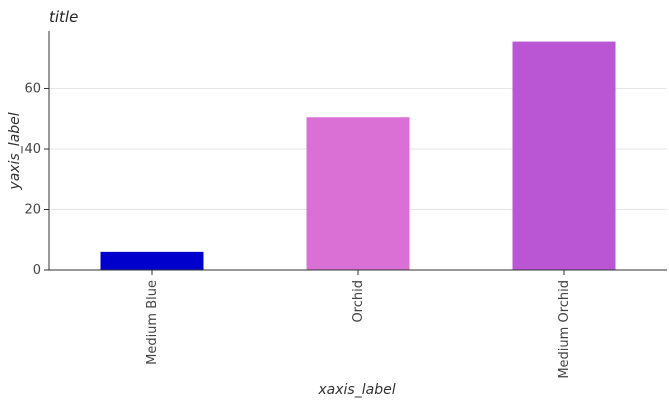 This screenshot has height=400, width=669. Describe the element at coordinates (358, 193) in the screenshot. I see `bar-orchid` at that location.